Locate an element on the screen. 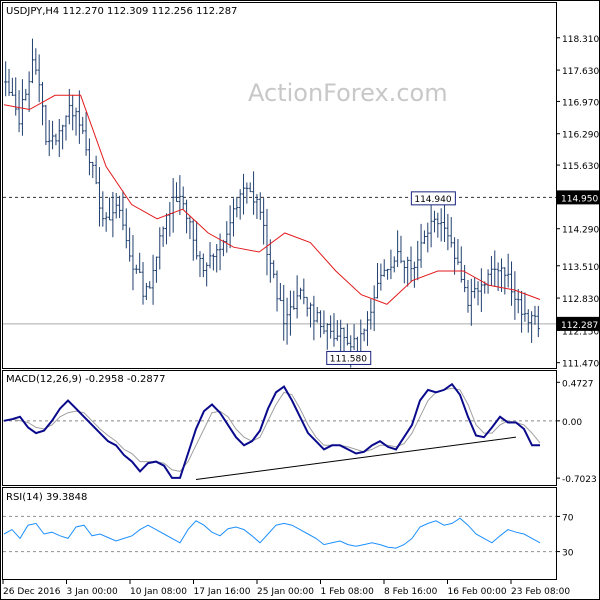  price-annotation-label: 111.580 is located at coordinates (348, 359).